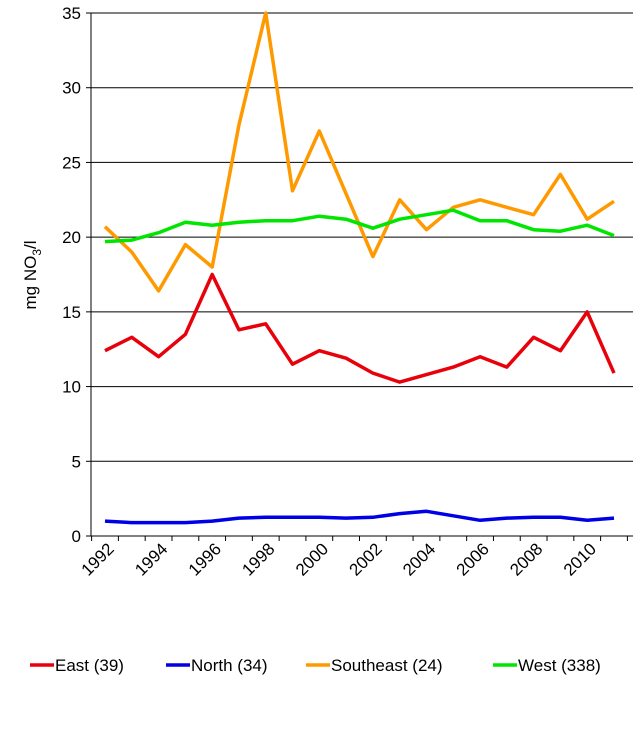  I want to click on x-tick-label: 2006, so click(473, 559).